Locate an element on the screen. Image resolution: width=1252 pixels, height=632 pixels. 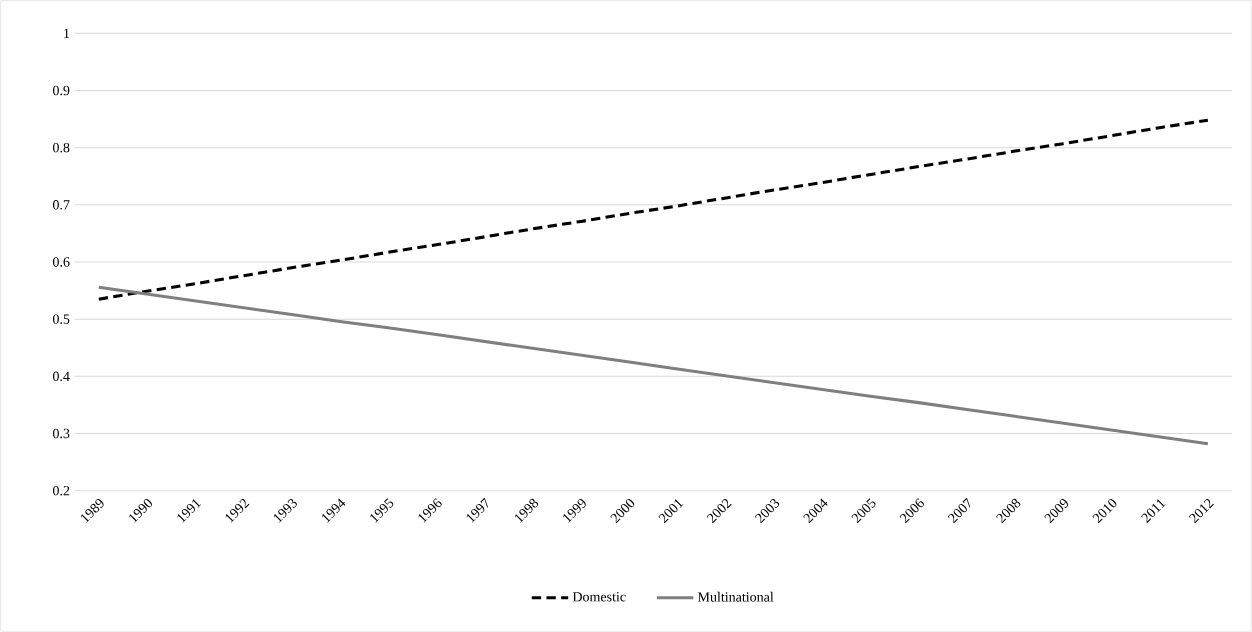
y-tick-label: 0.5 is located at coordinates (61, 319).